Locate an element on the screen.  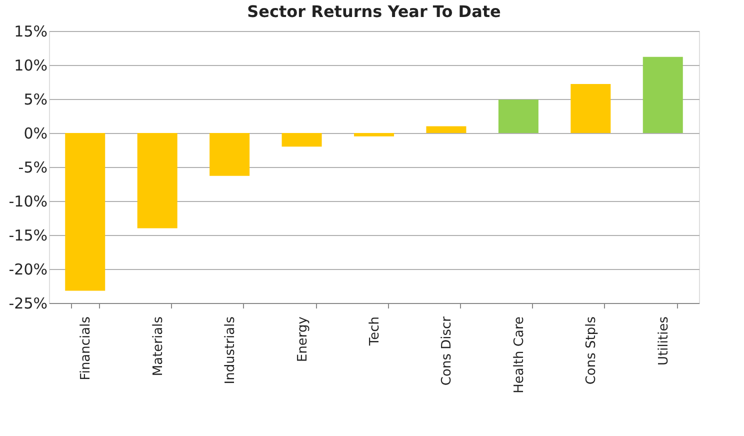
y-tick-label: 10% is located at coordinates (31, 65).